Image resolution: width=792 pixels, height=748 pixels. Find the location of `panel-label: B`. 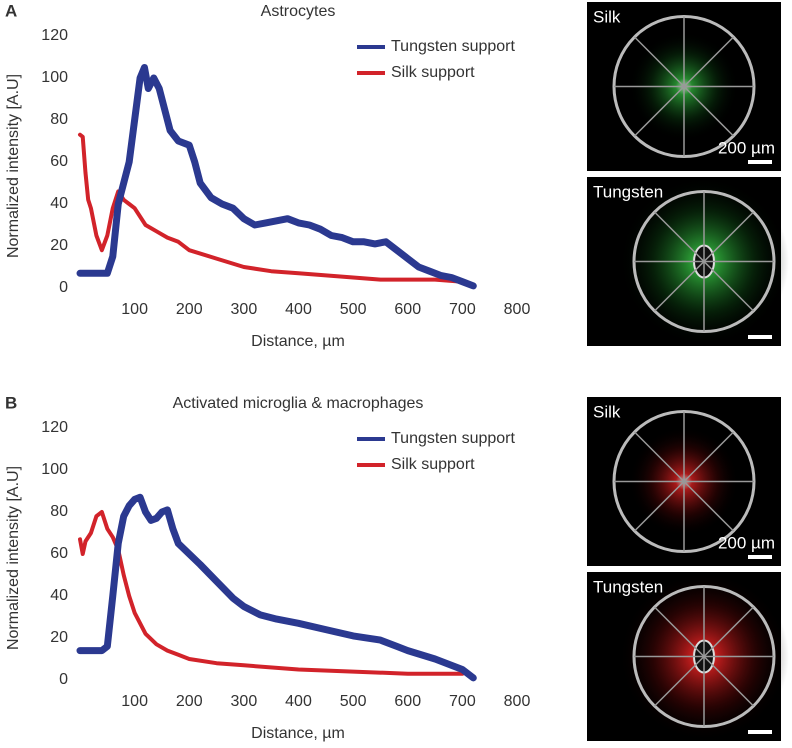

panel-label: B is located at coordinates (11, 402).